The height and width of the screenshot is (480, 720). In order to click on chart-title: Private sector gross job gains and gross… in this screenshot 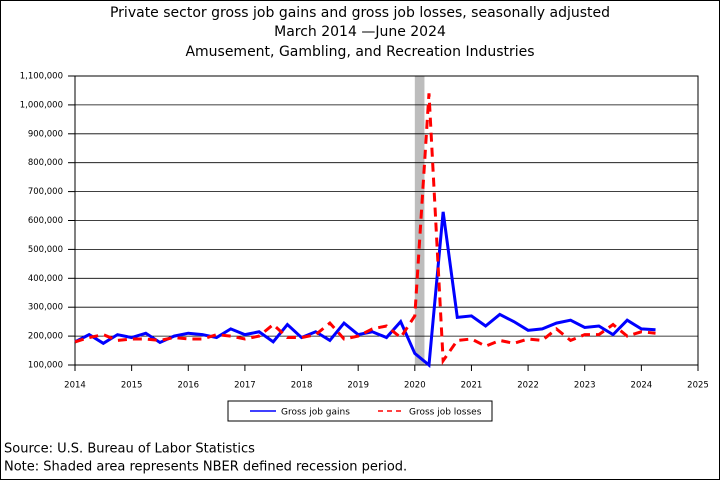, I will do `click(360, 13)`.